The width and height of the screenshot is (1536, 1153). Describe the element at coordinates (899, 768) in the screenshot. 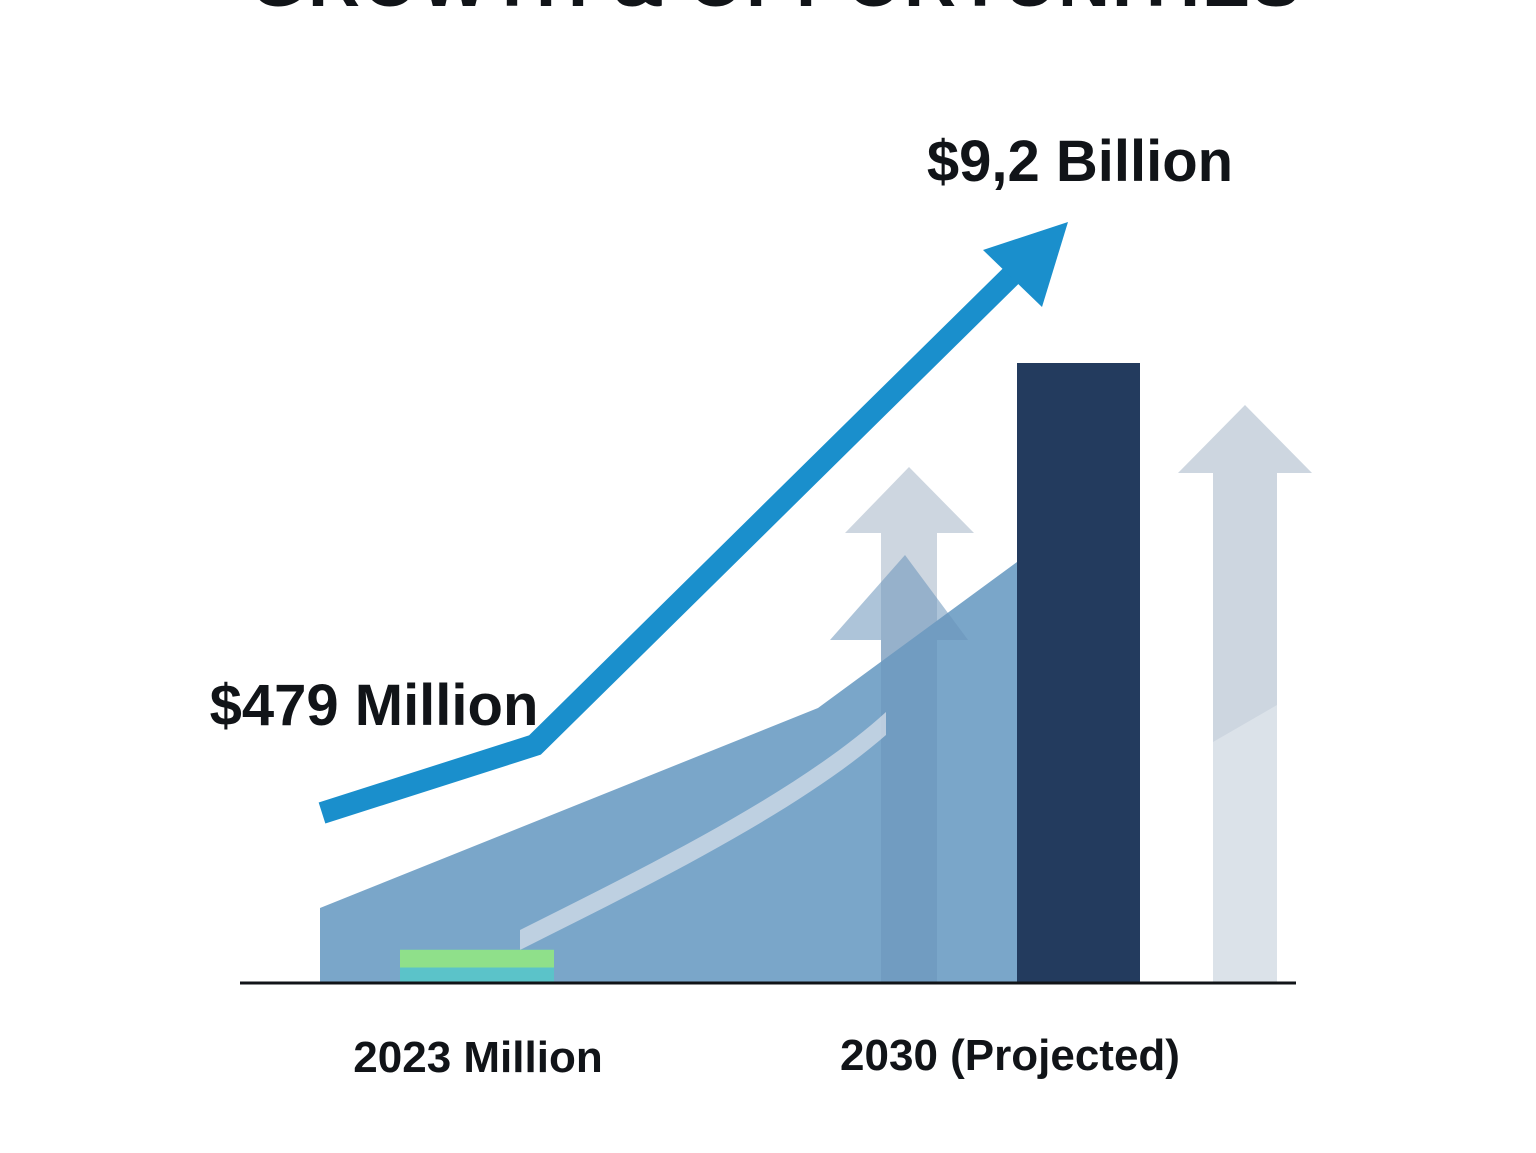

I see `mid-arrow` at that location.